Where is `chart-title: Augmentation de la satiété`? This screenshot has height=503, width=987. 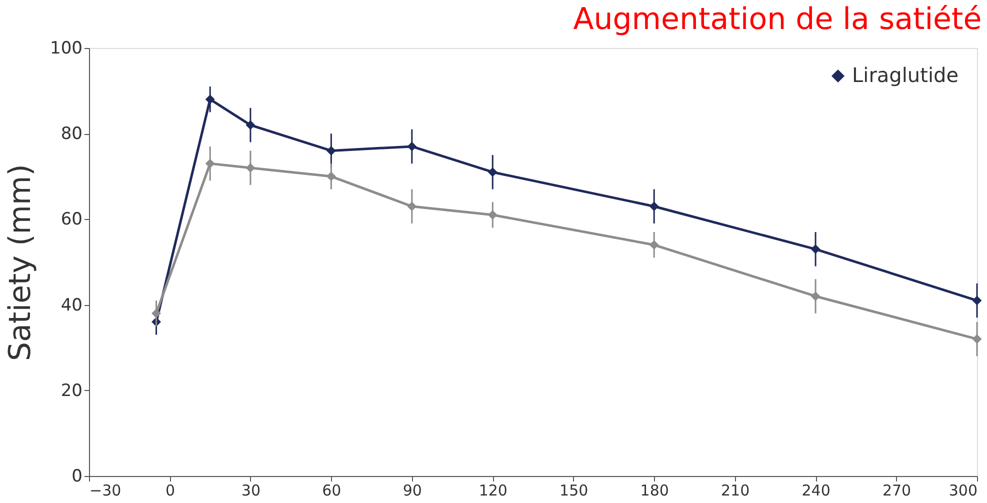
chart-title: Augmentation de la satiété is located at coordinates (777, 19).